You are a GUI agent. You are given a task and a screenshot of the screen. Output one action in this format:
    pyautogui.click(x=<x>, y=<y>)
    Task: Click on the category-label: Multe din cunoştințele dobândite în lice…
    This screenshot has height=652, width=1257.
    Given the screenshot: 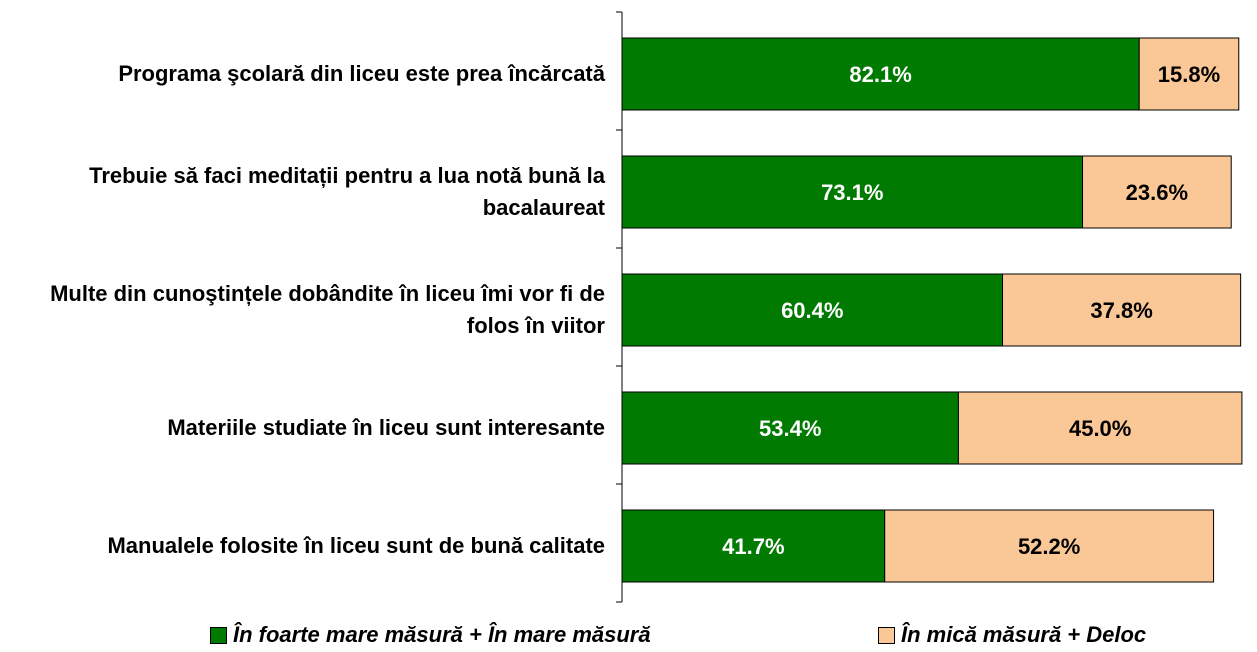 What is the action you would take?
    pyautogui.click(x=327, y=309)
    